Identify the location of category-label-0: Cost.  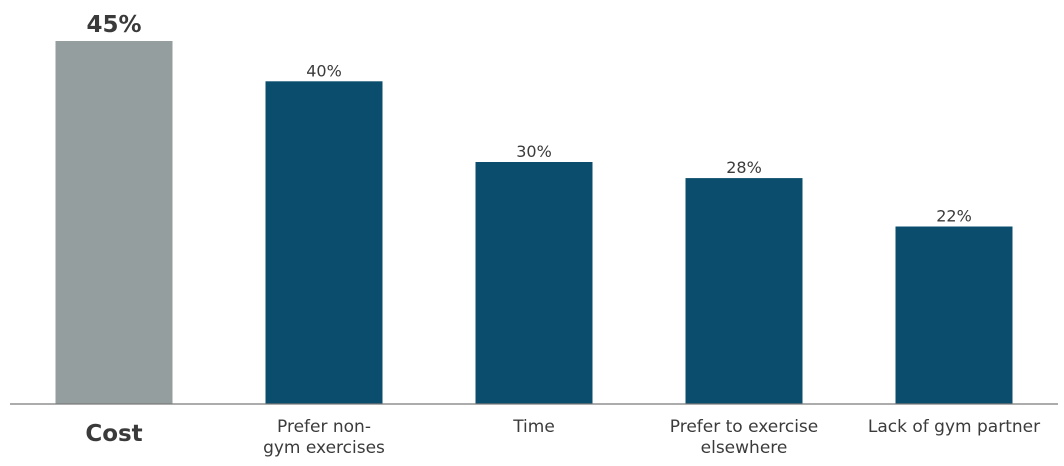
(114, 434).